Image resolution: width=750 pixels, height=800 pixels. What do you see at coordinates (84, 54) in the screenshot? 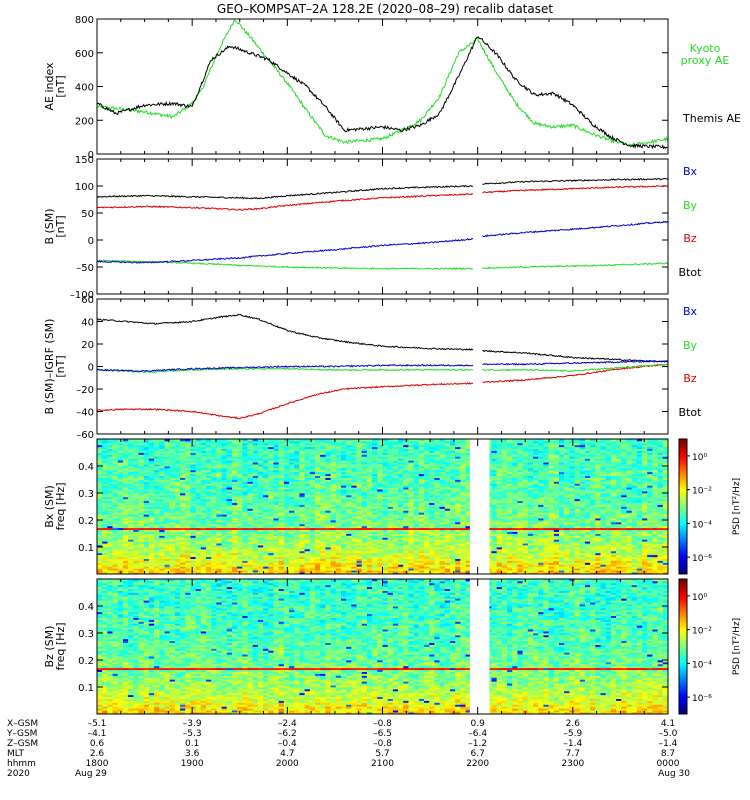
I see `y-tick-label: 600` at bounding box center [84, 54].